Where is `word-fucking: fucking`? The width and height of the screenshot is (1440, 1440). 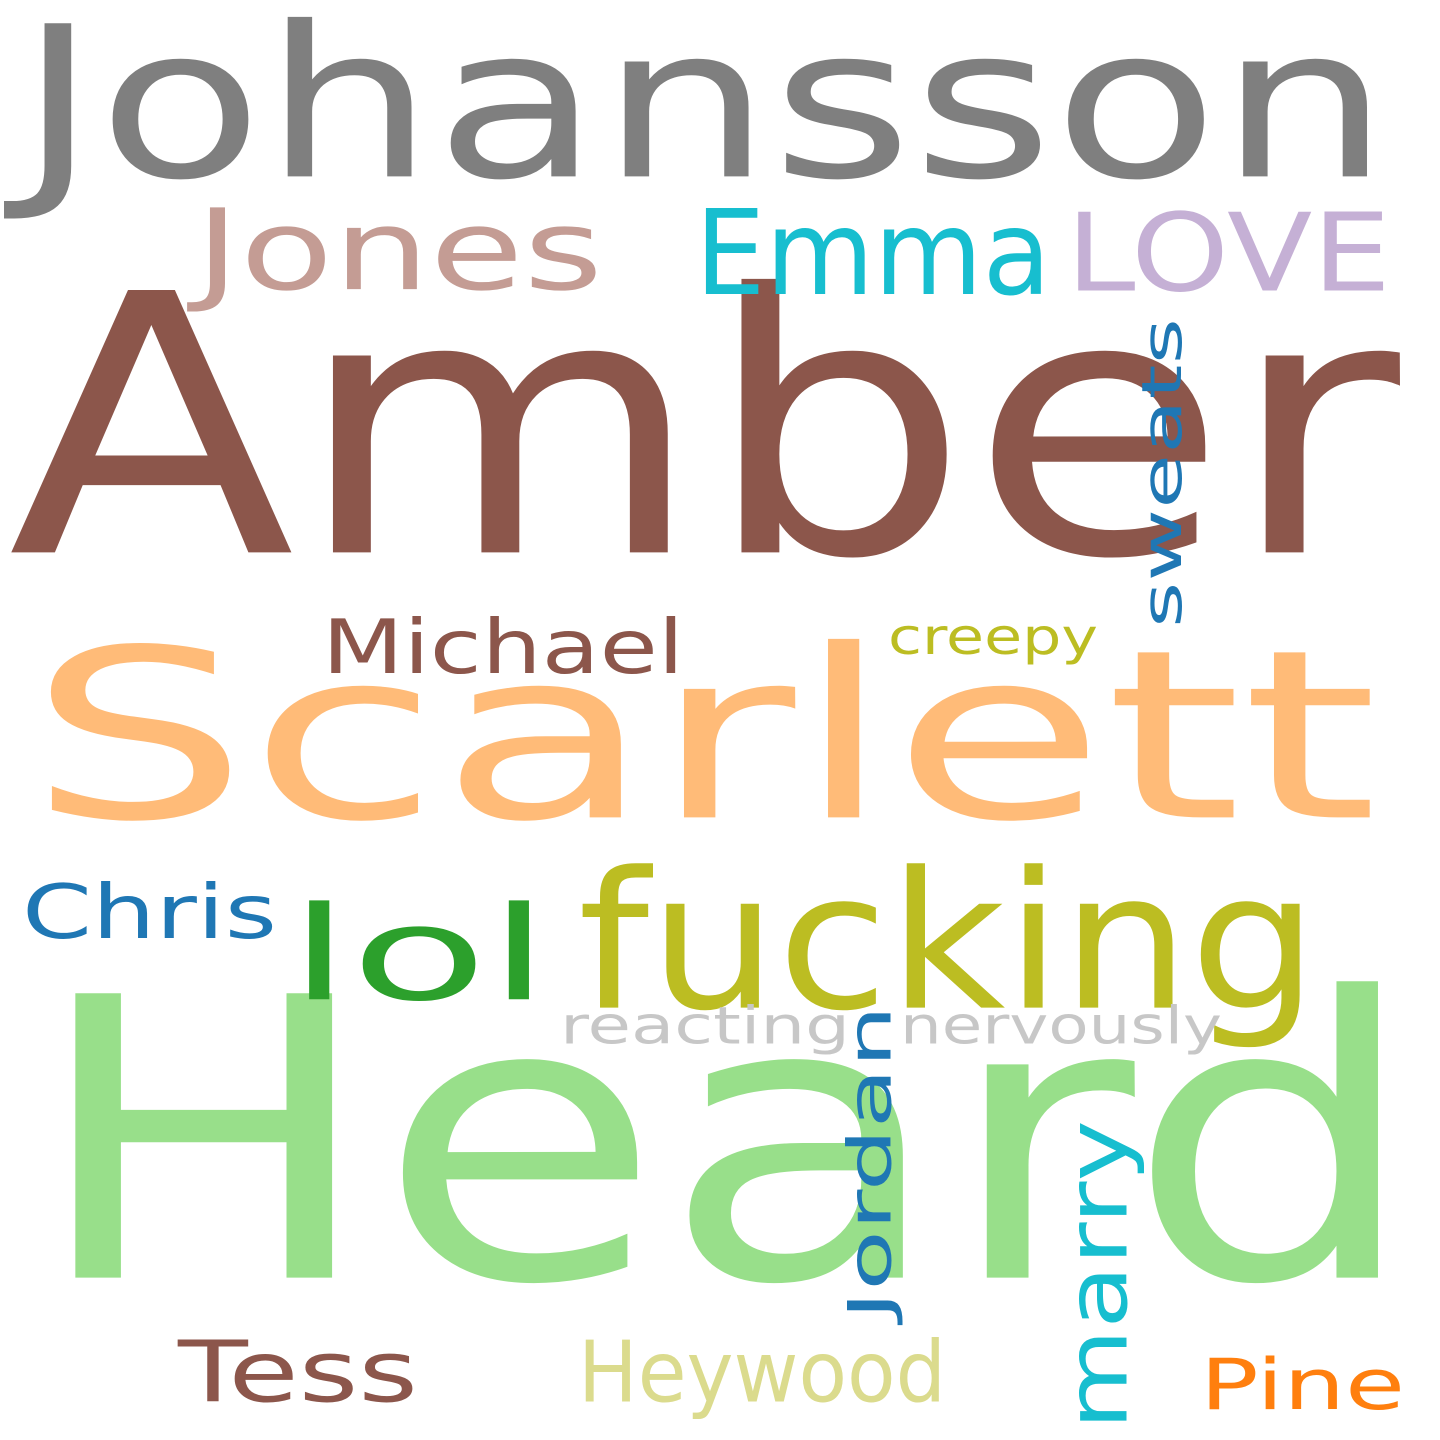 word-fucking: fucking is located at coordinates (948, 942).